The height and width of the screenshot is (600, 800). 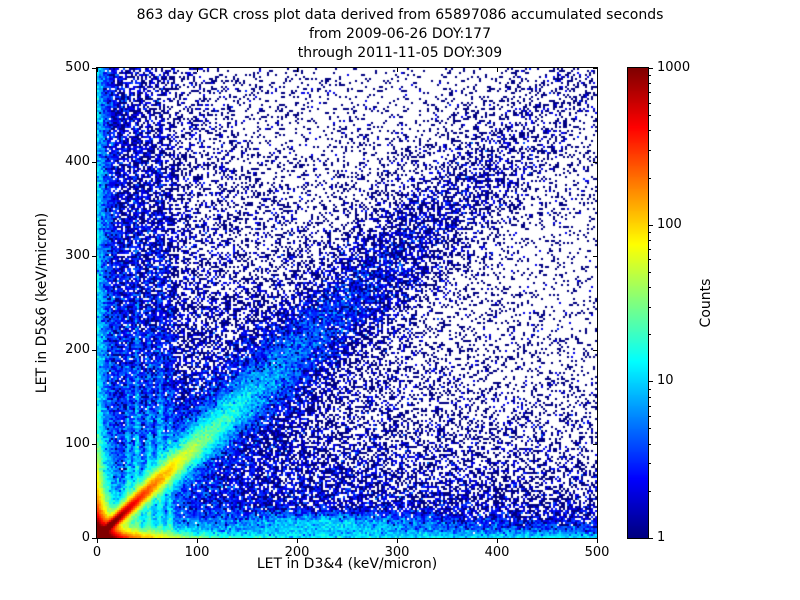 I want to click on colorbar-tick-label: 1, so click(x=661, y=537).